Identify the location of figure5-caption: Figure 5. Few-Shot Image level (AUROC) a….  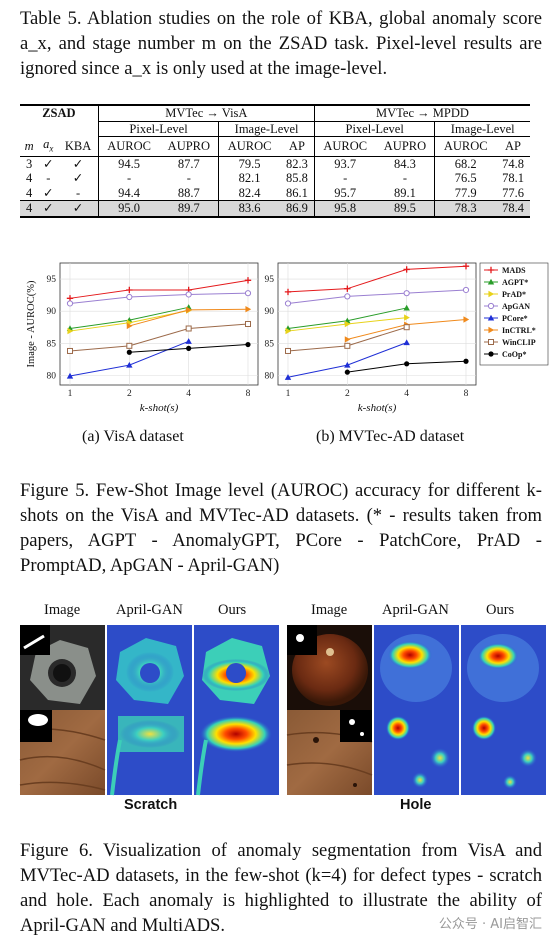
(281, 528).